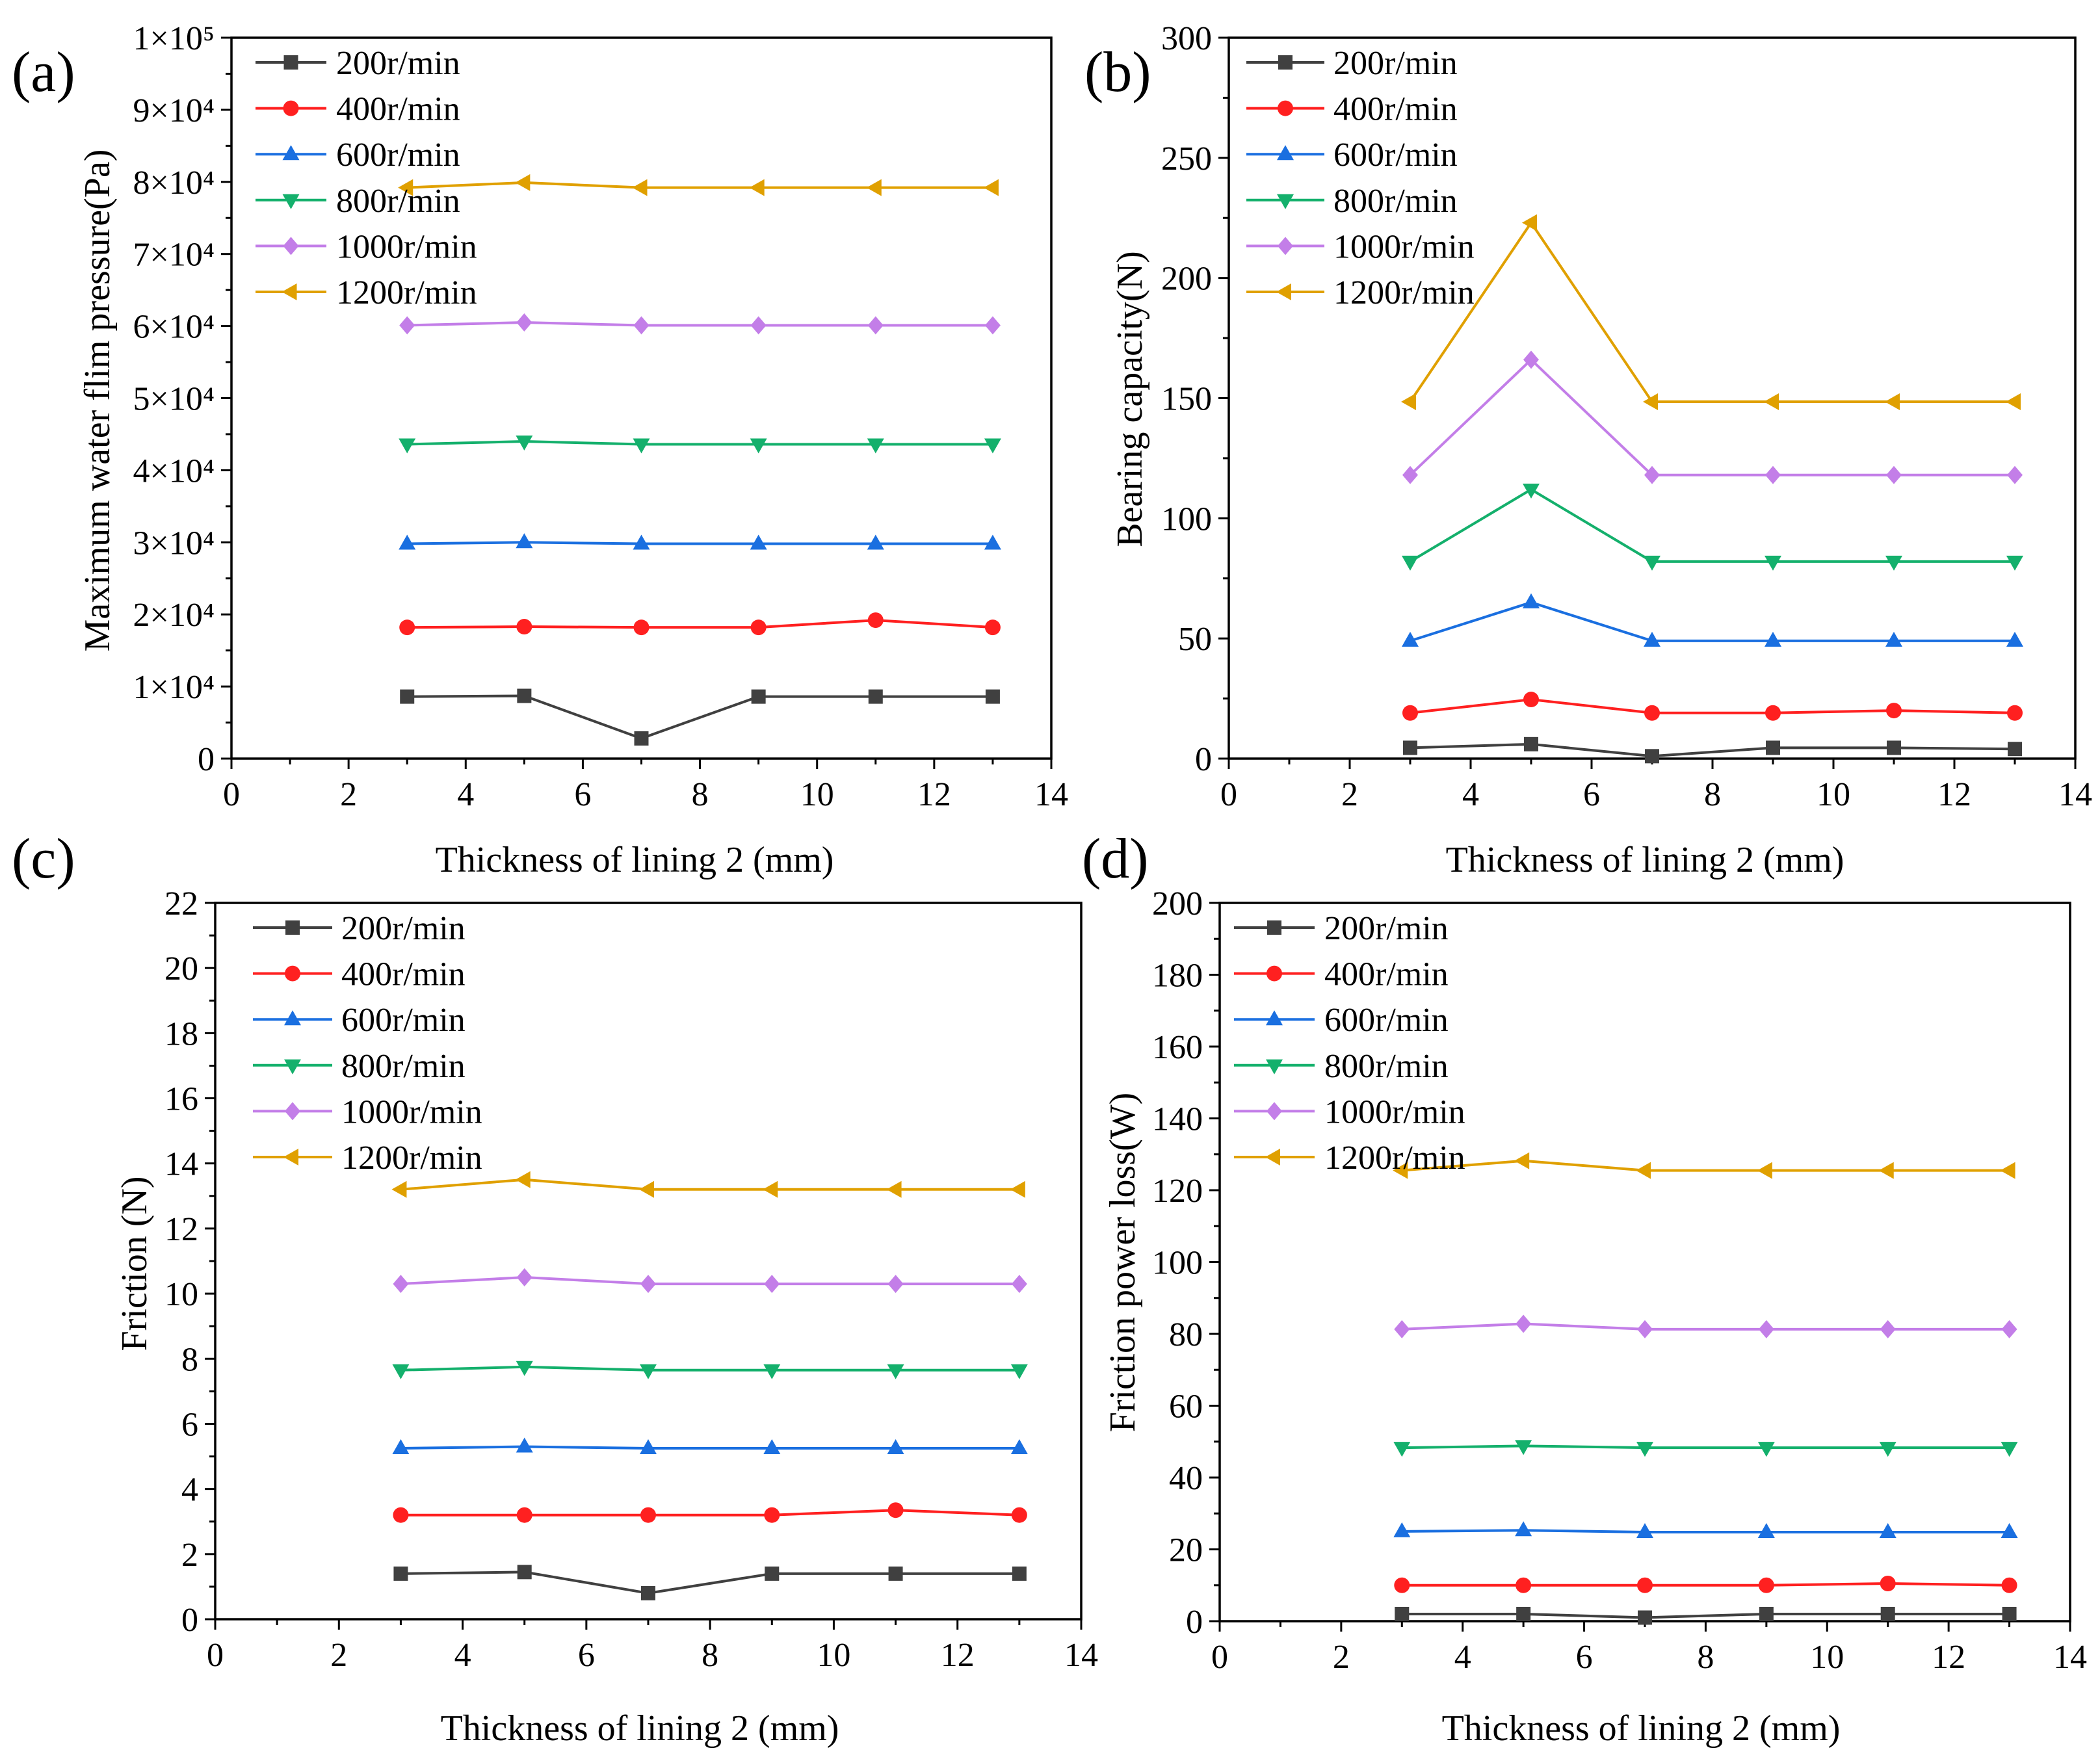  What do you see at coordinates (641, 738) in the screenshot?
I see `data-point-200rmin-x7` at bounding box center [641, 738].